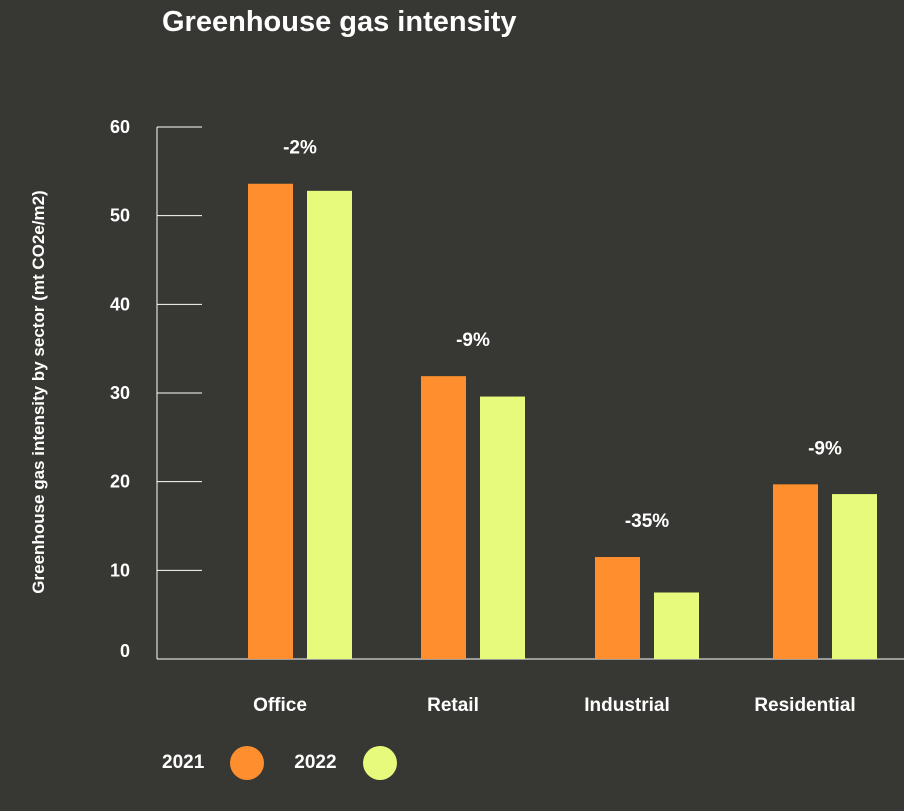  I want to click on y-tick-label: 50, so click(120, 216).